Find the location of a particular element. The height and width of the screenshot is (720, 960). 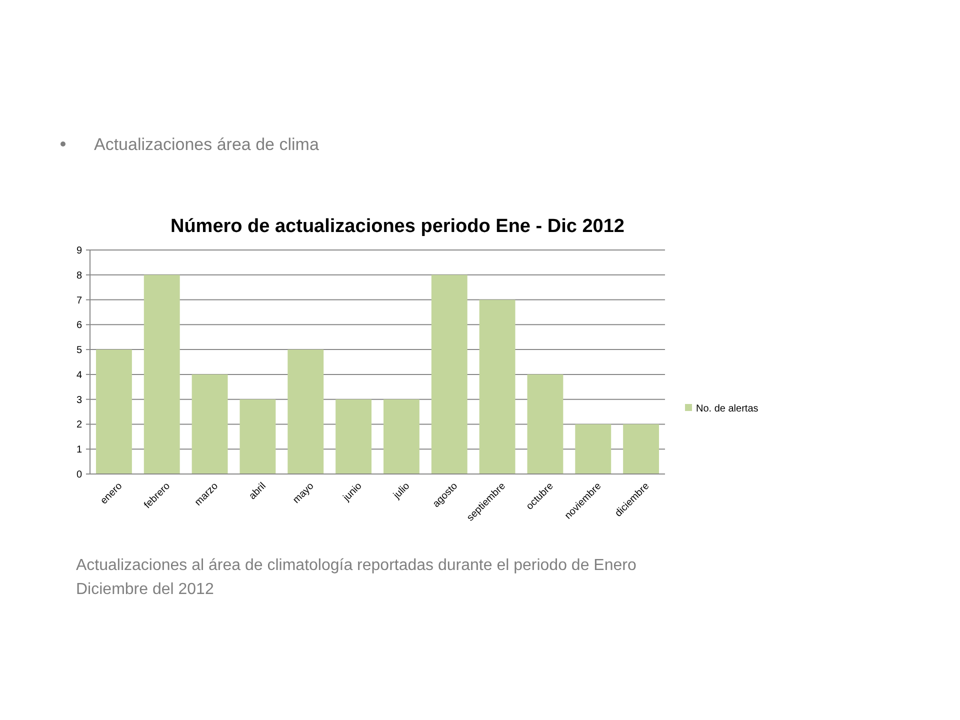

y-tick-label: 2 is located at coordinates (79, 425).